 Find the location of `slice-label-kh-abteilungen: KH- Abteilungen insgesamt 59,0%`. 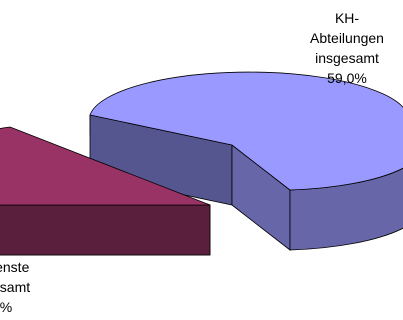

slice-label-kh-abteilungen: KH- Abteilungen insgesamt 59,0% is located at coordinates (347, 48).